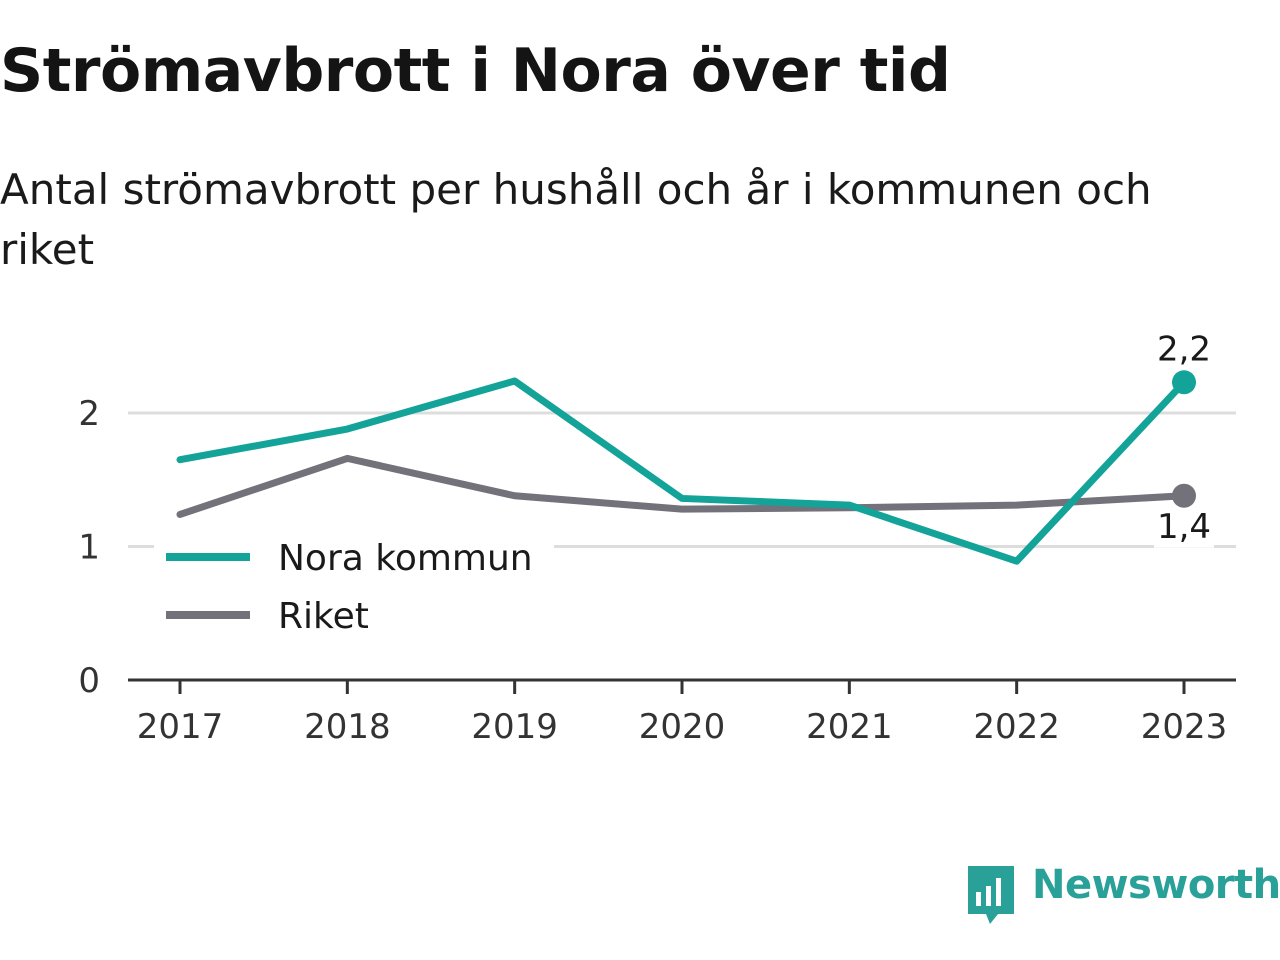 The image size is (1280, 960). What do you see at coordinates (1184, 349) in the screenshot?
I see `data-label-nora-kommun: 2,2` at bounding box center [1184, 349].